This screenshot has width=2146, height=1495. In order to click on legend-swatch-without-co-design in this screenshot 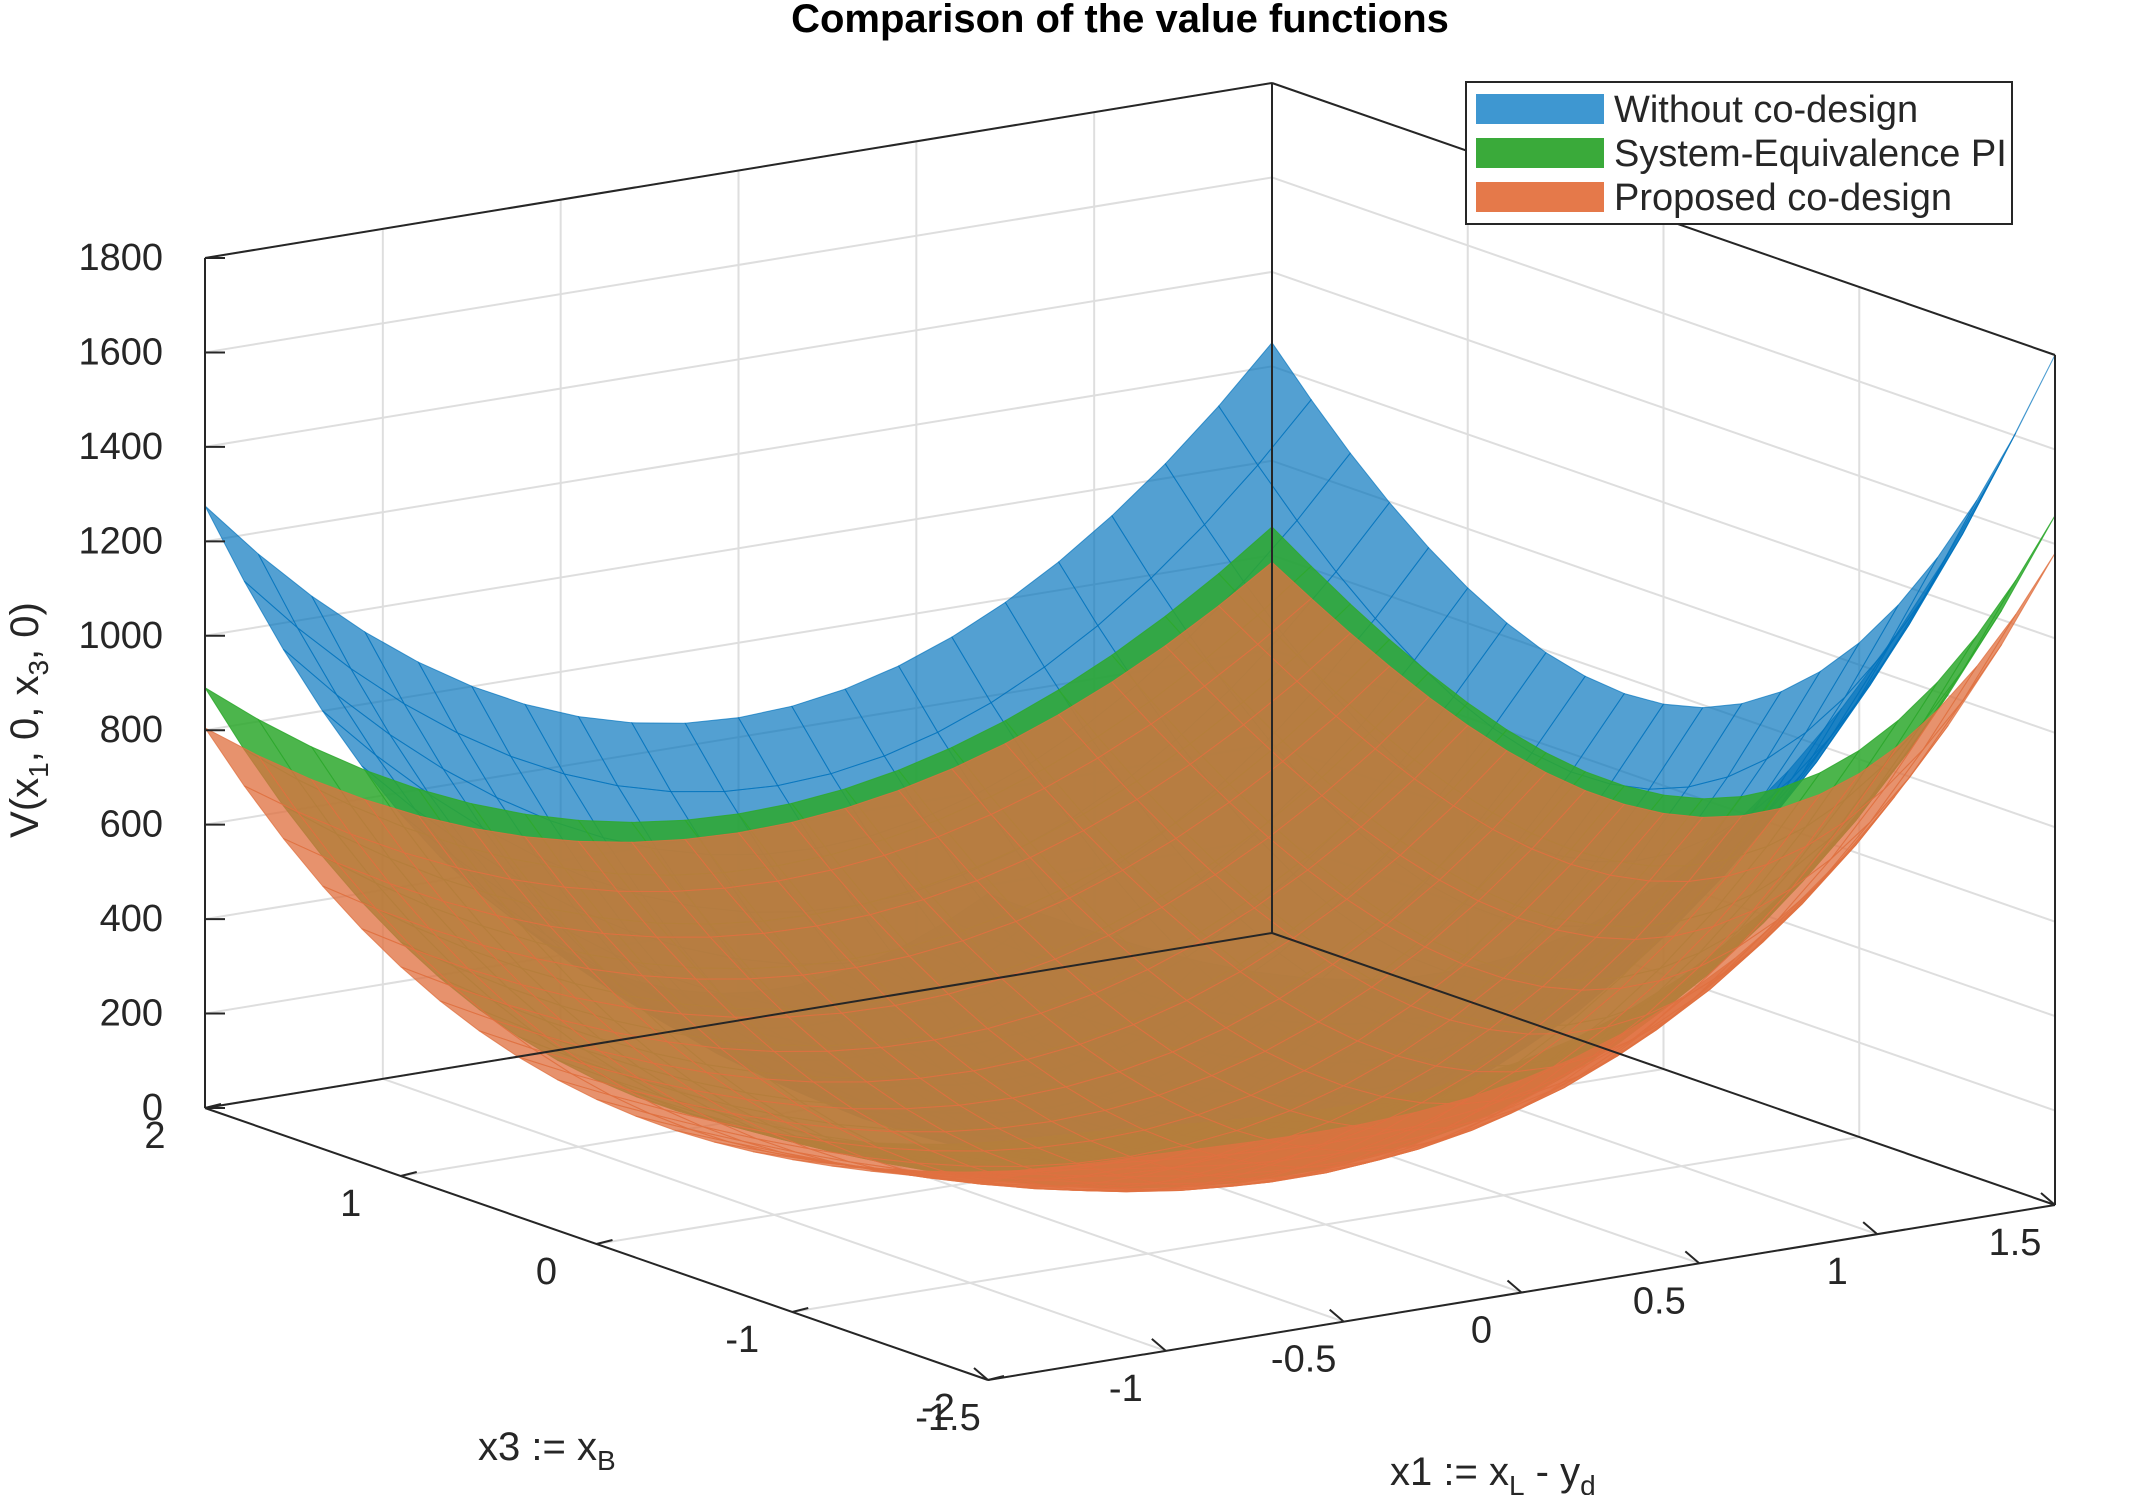, I will do `click(1540, 109)`.